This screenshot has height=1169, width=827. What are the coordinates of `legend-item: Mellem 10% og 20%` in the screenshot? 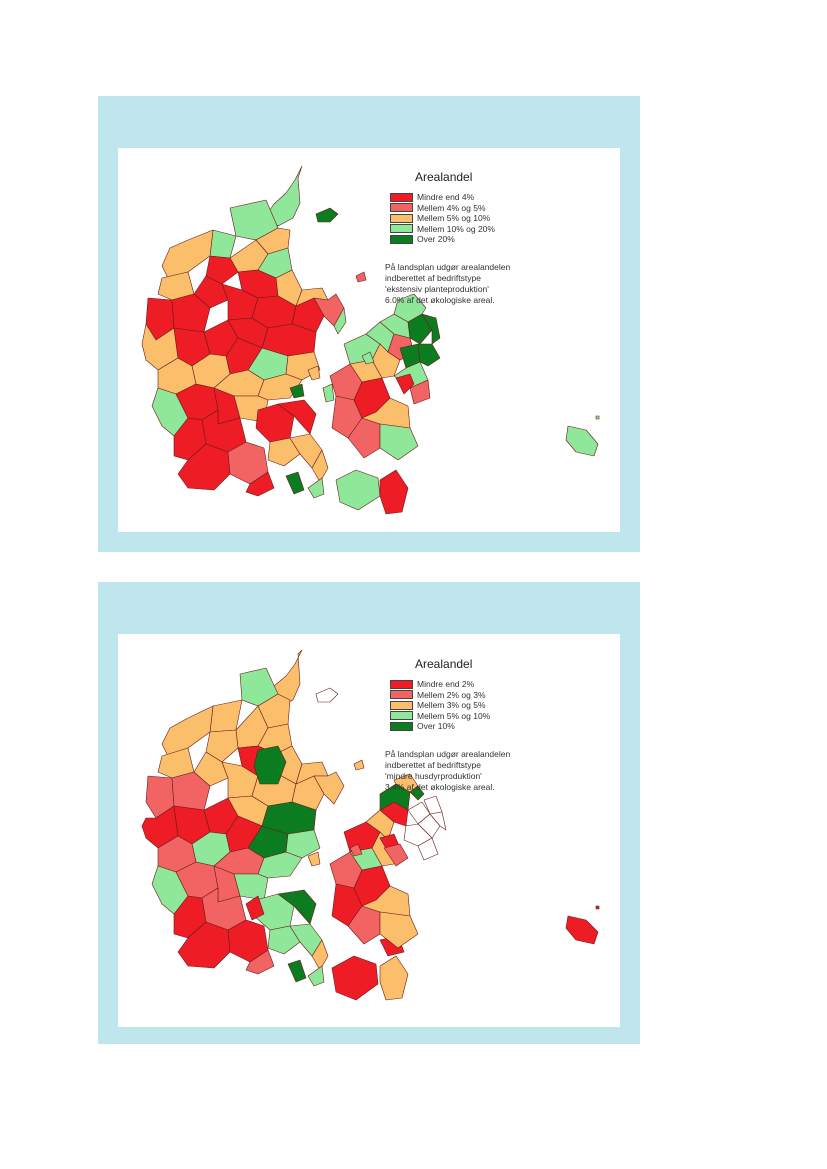 It's located at (442, 229).